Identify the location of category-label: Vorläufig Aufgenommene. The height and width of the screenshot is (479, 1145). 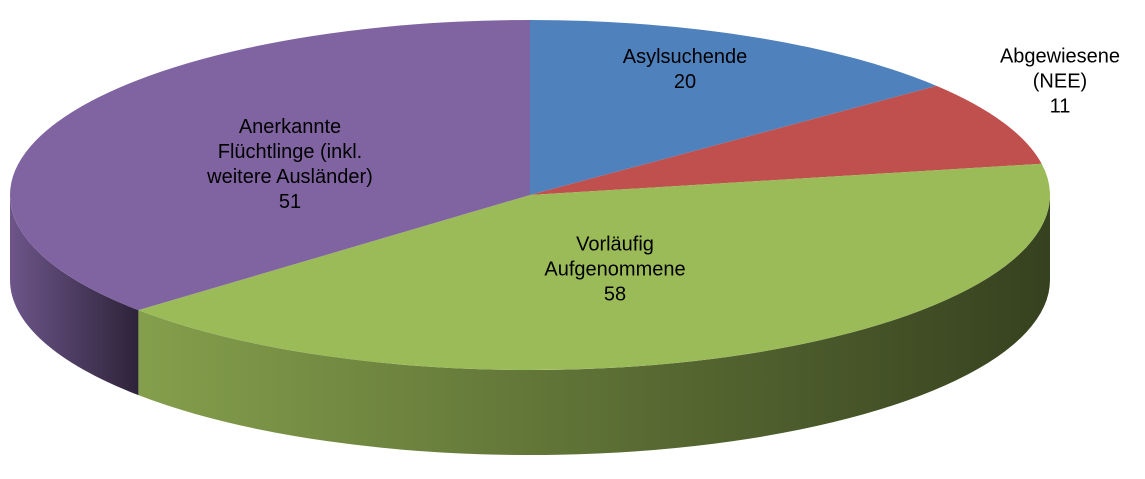
(615, 257).